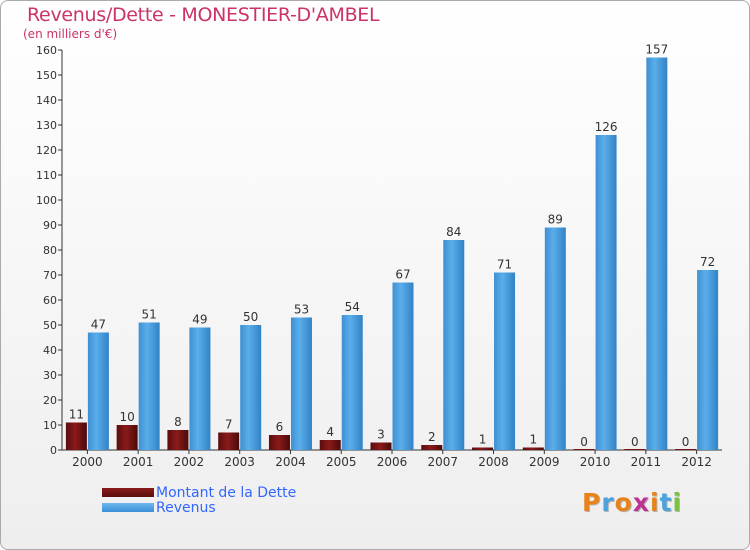  What do you see at coordinates (341, 462) in the screenshot?
I see `x-tick-label: 2005` at bounding box center [341, 462].